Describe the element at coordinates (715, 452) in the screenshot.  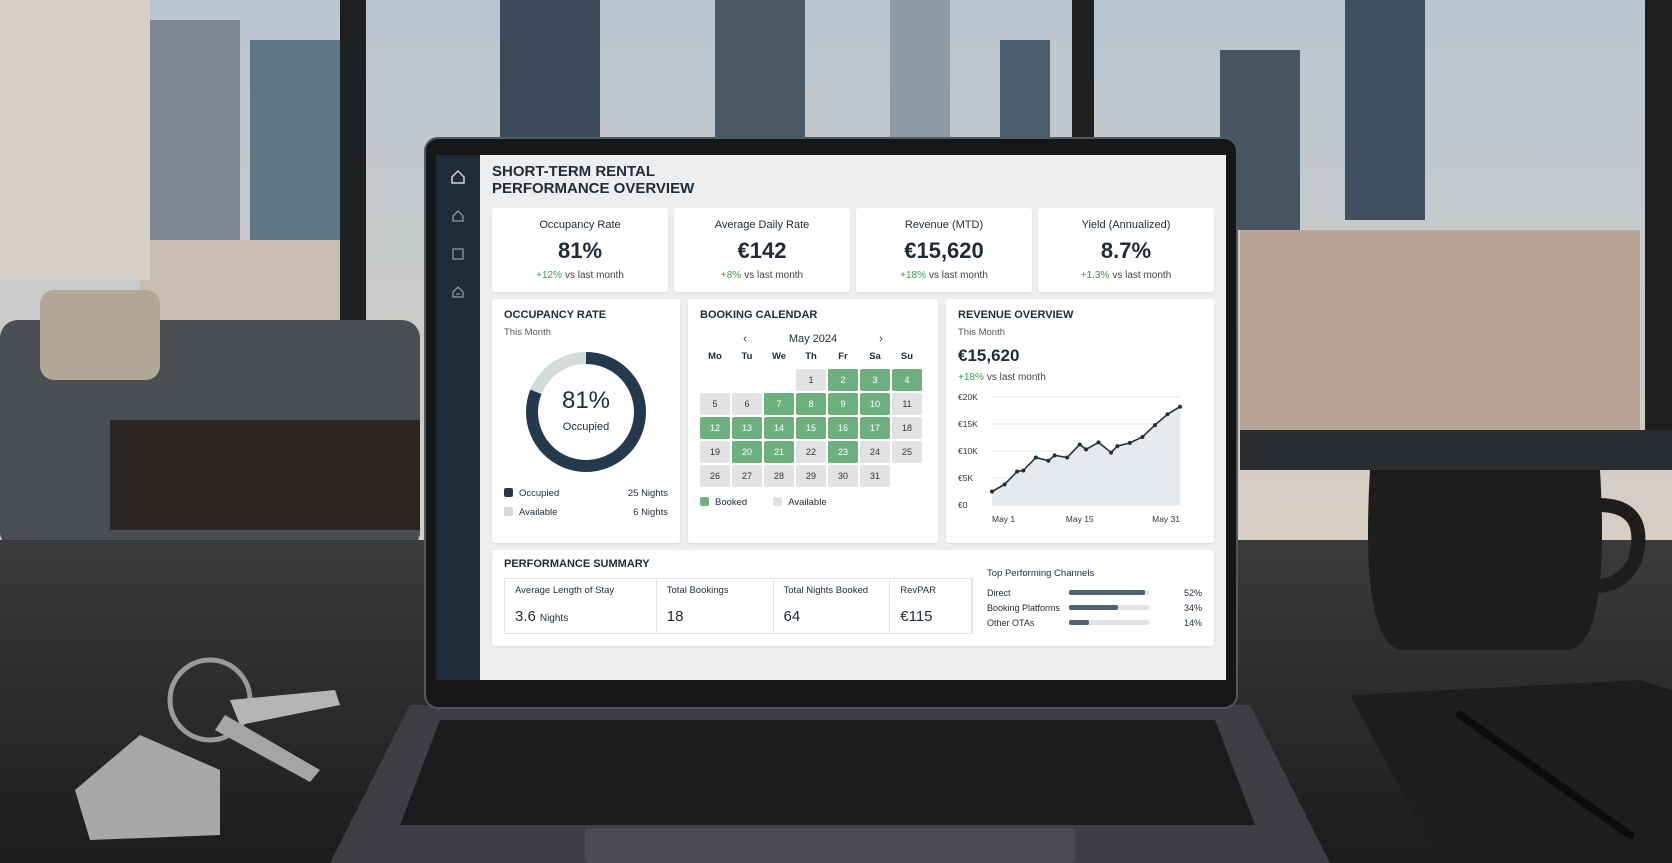
I see `calendar-day: 19` at that location.